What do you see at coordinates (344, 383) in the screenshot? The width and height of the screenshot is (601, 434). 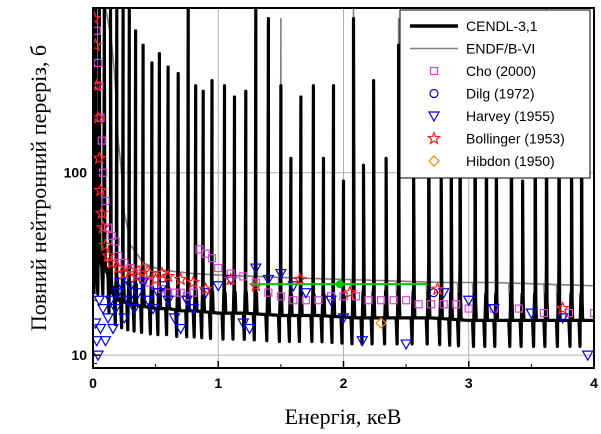 I see `x-tick-label: 2` at bounding box center [344, 383].